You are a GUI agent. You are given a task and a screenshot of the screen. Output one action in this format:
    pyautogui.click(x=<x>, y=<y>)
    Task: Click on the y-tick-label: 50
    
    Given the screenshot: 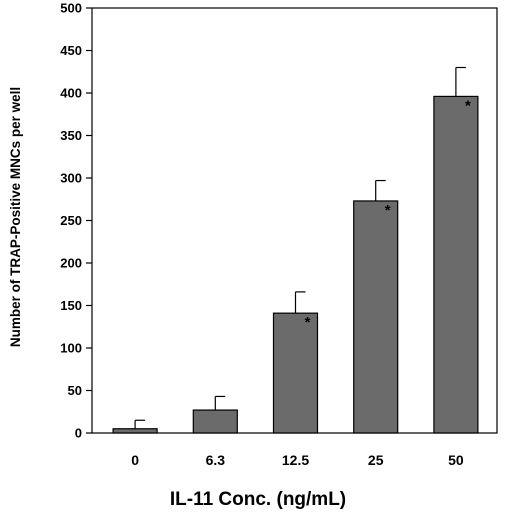 What is the action you would take?
    pyautogui.click(x=75, y=390)
    